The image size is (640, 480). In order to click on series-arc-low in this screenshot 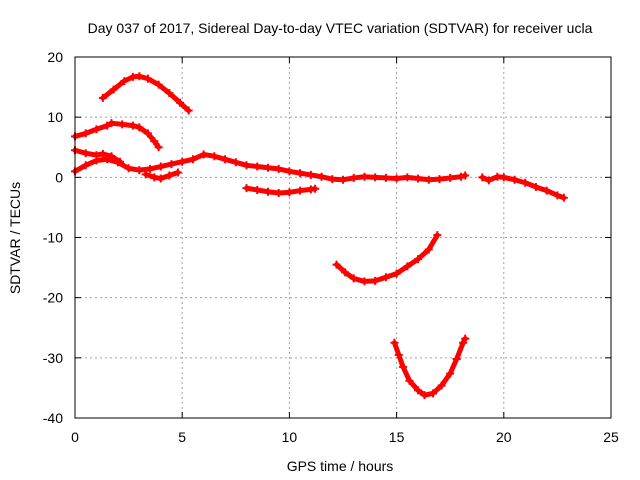, I will do `click(430, 367)`.